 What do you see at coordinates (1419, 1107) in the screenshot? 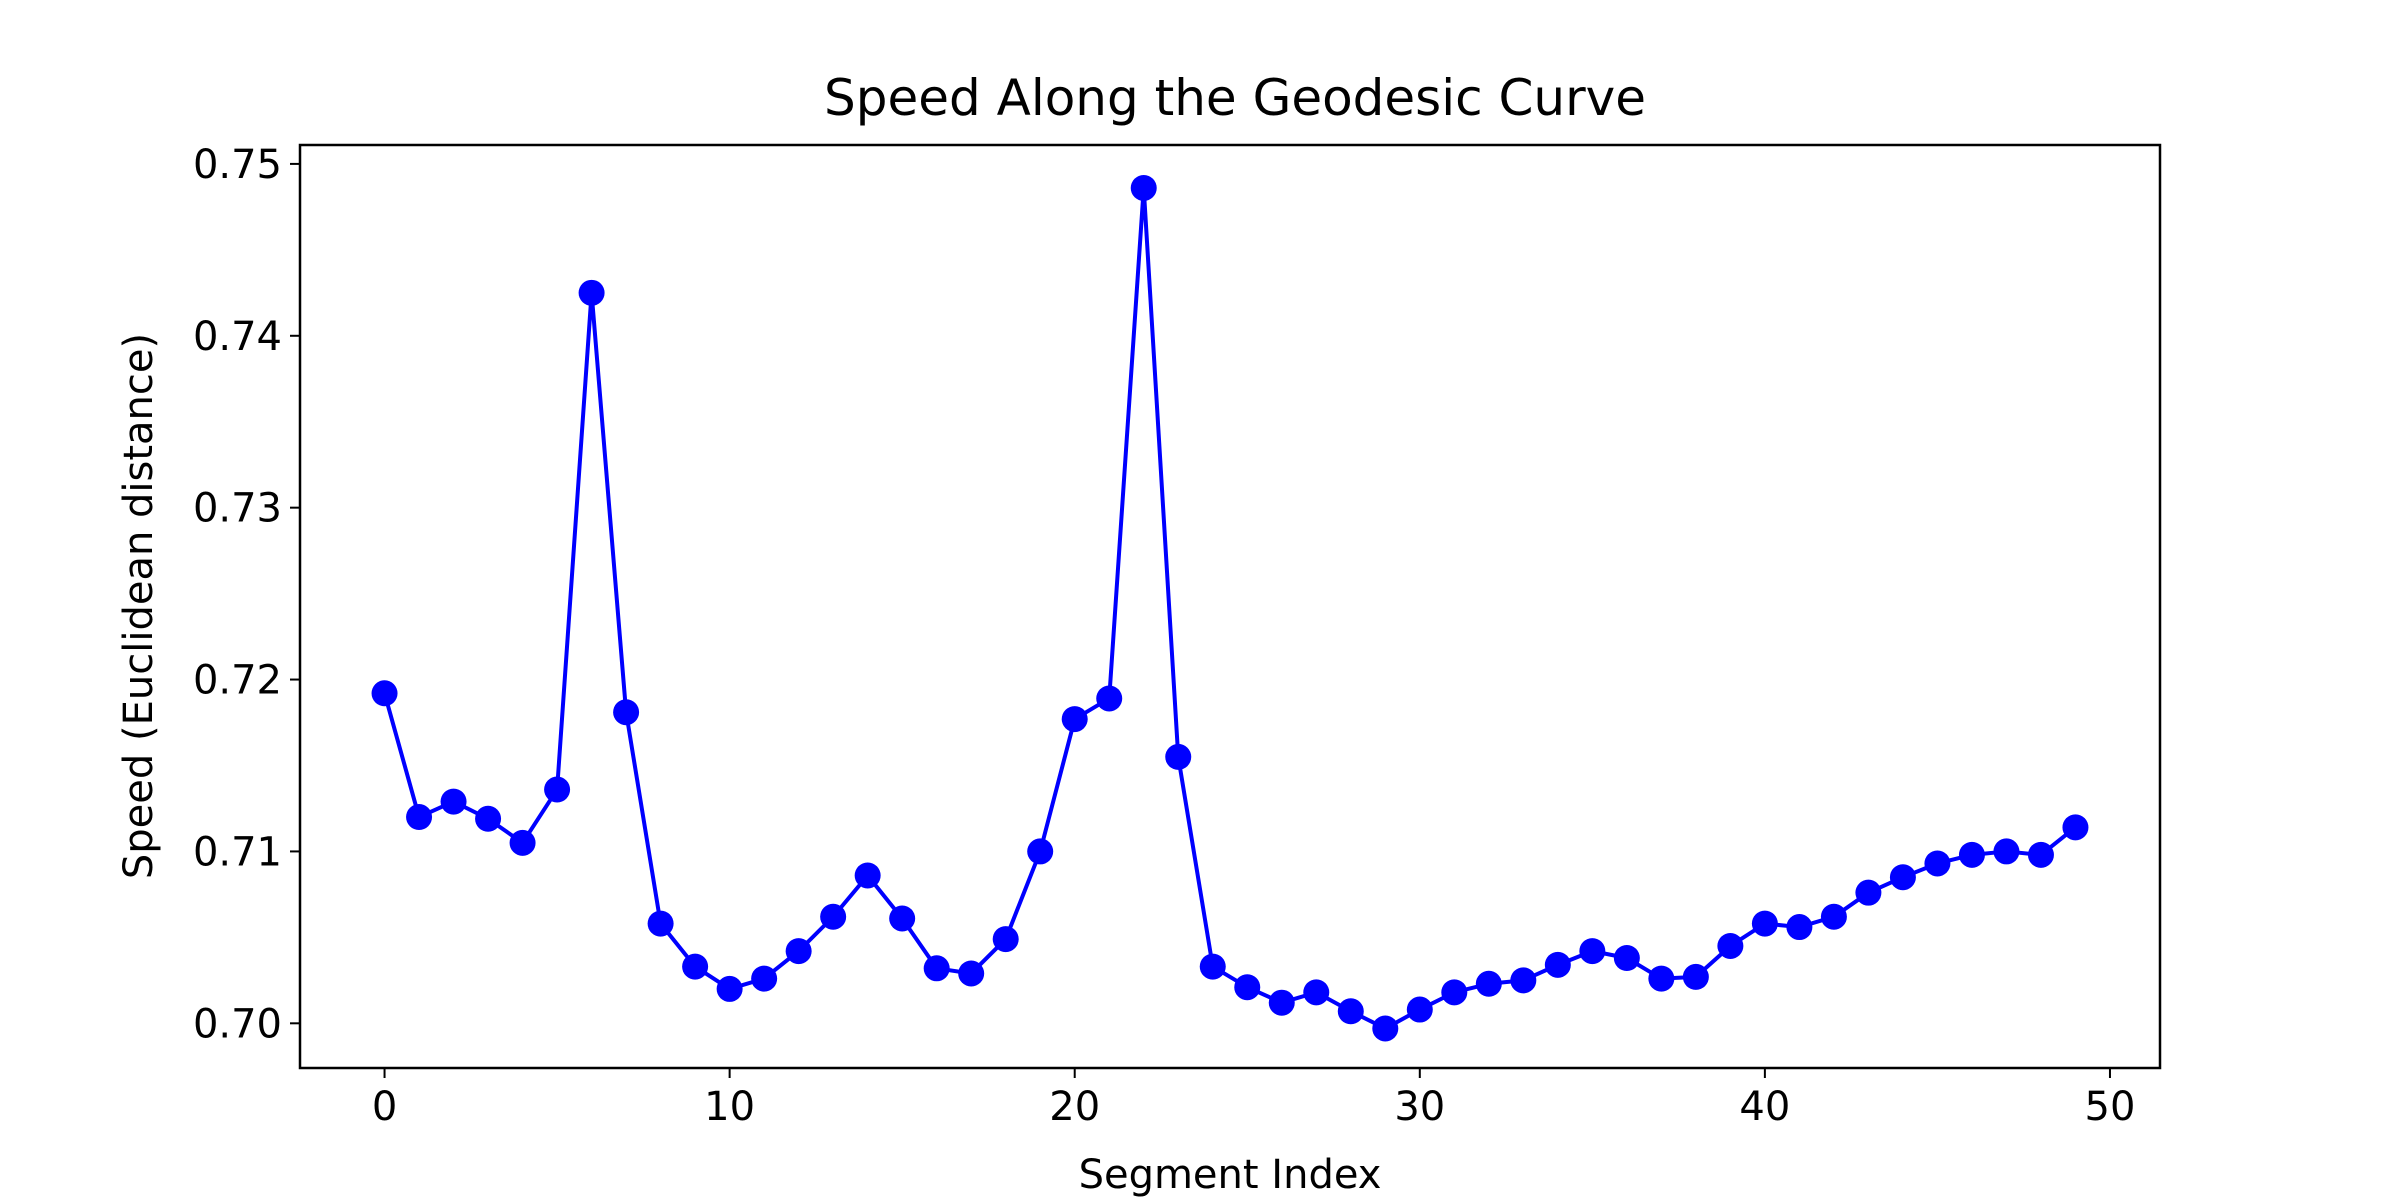
I see `x-tick-label: 30` at bounding box center [1419, 1107].